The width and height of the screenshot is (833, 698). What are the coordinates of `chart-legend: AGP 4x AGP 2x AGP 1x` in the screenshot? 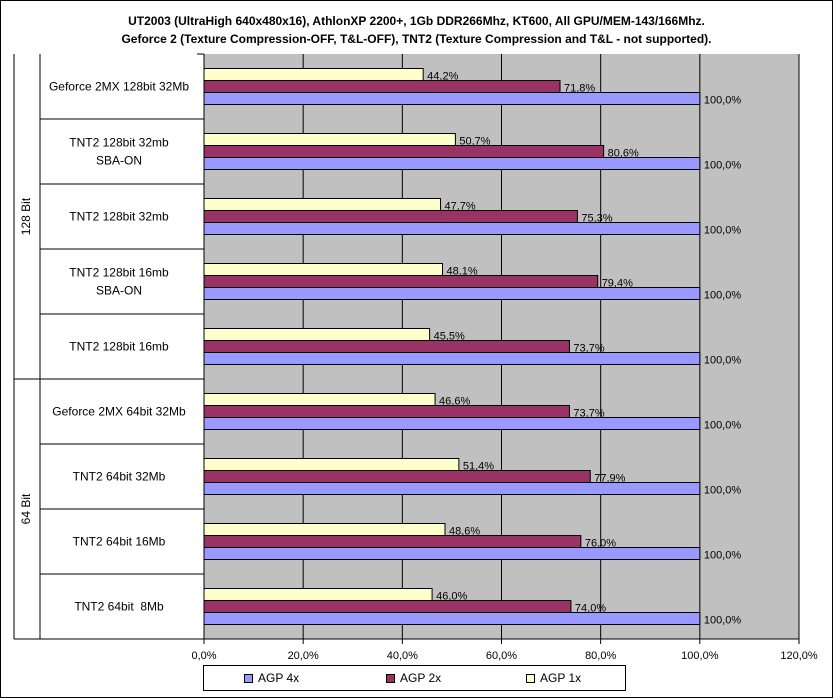 It's located at (414, 678).